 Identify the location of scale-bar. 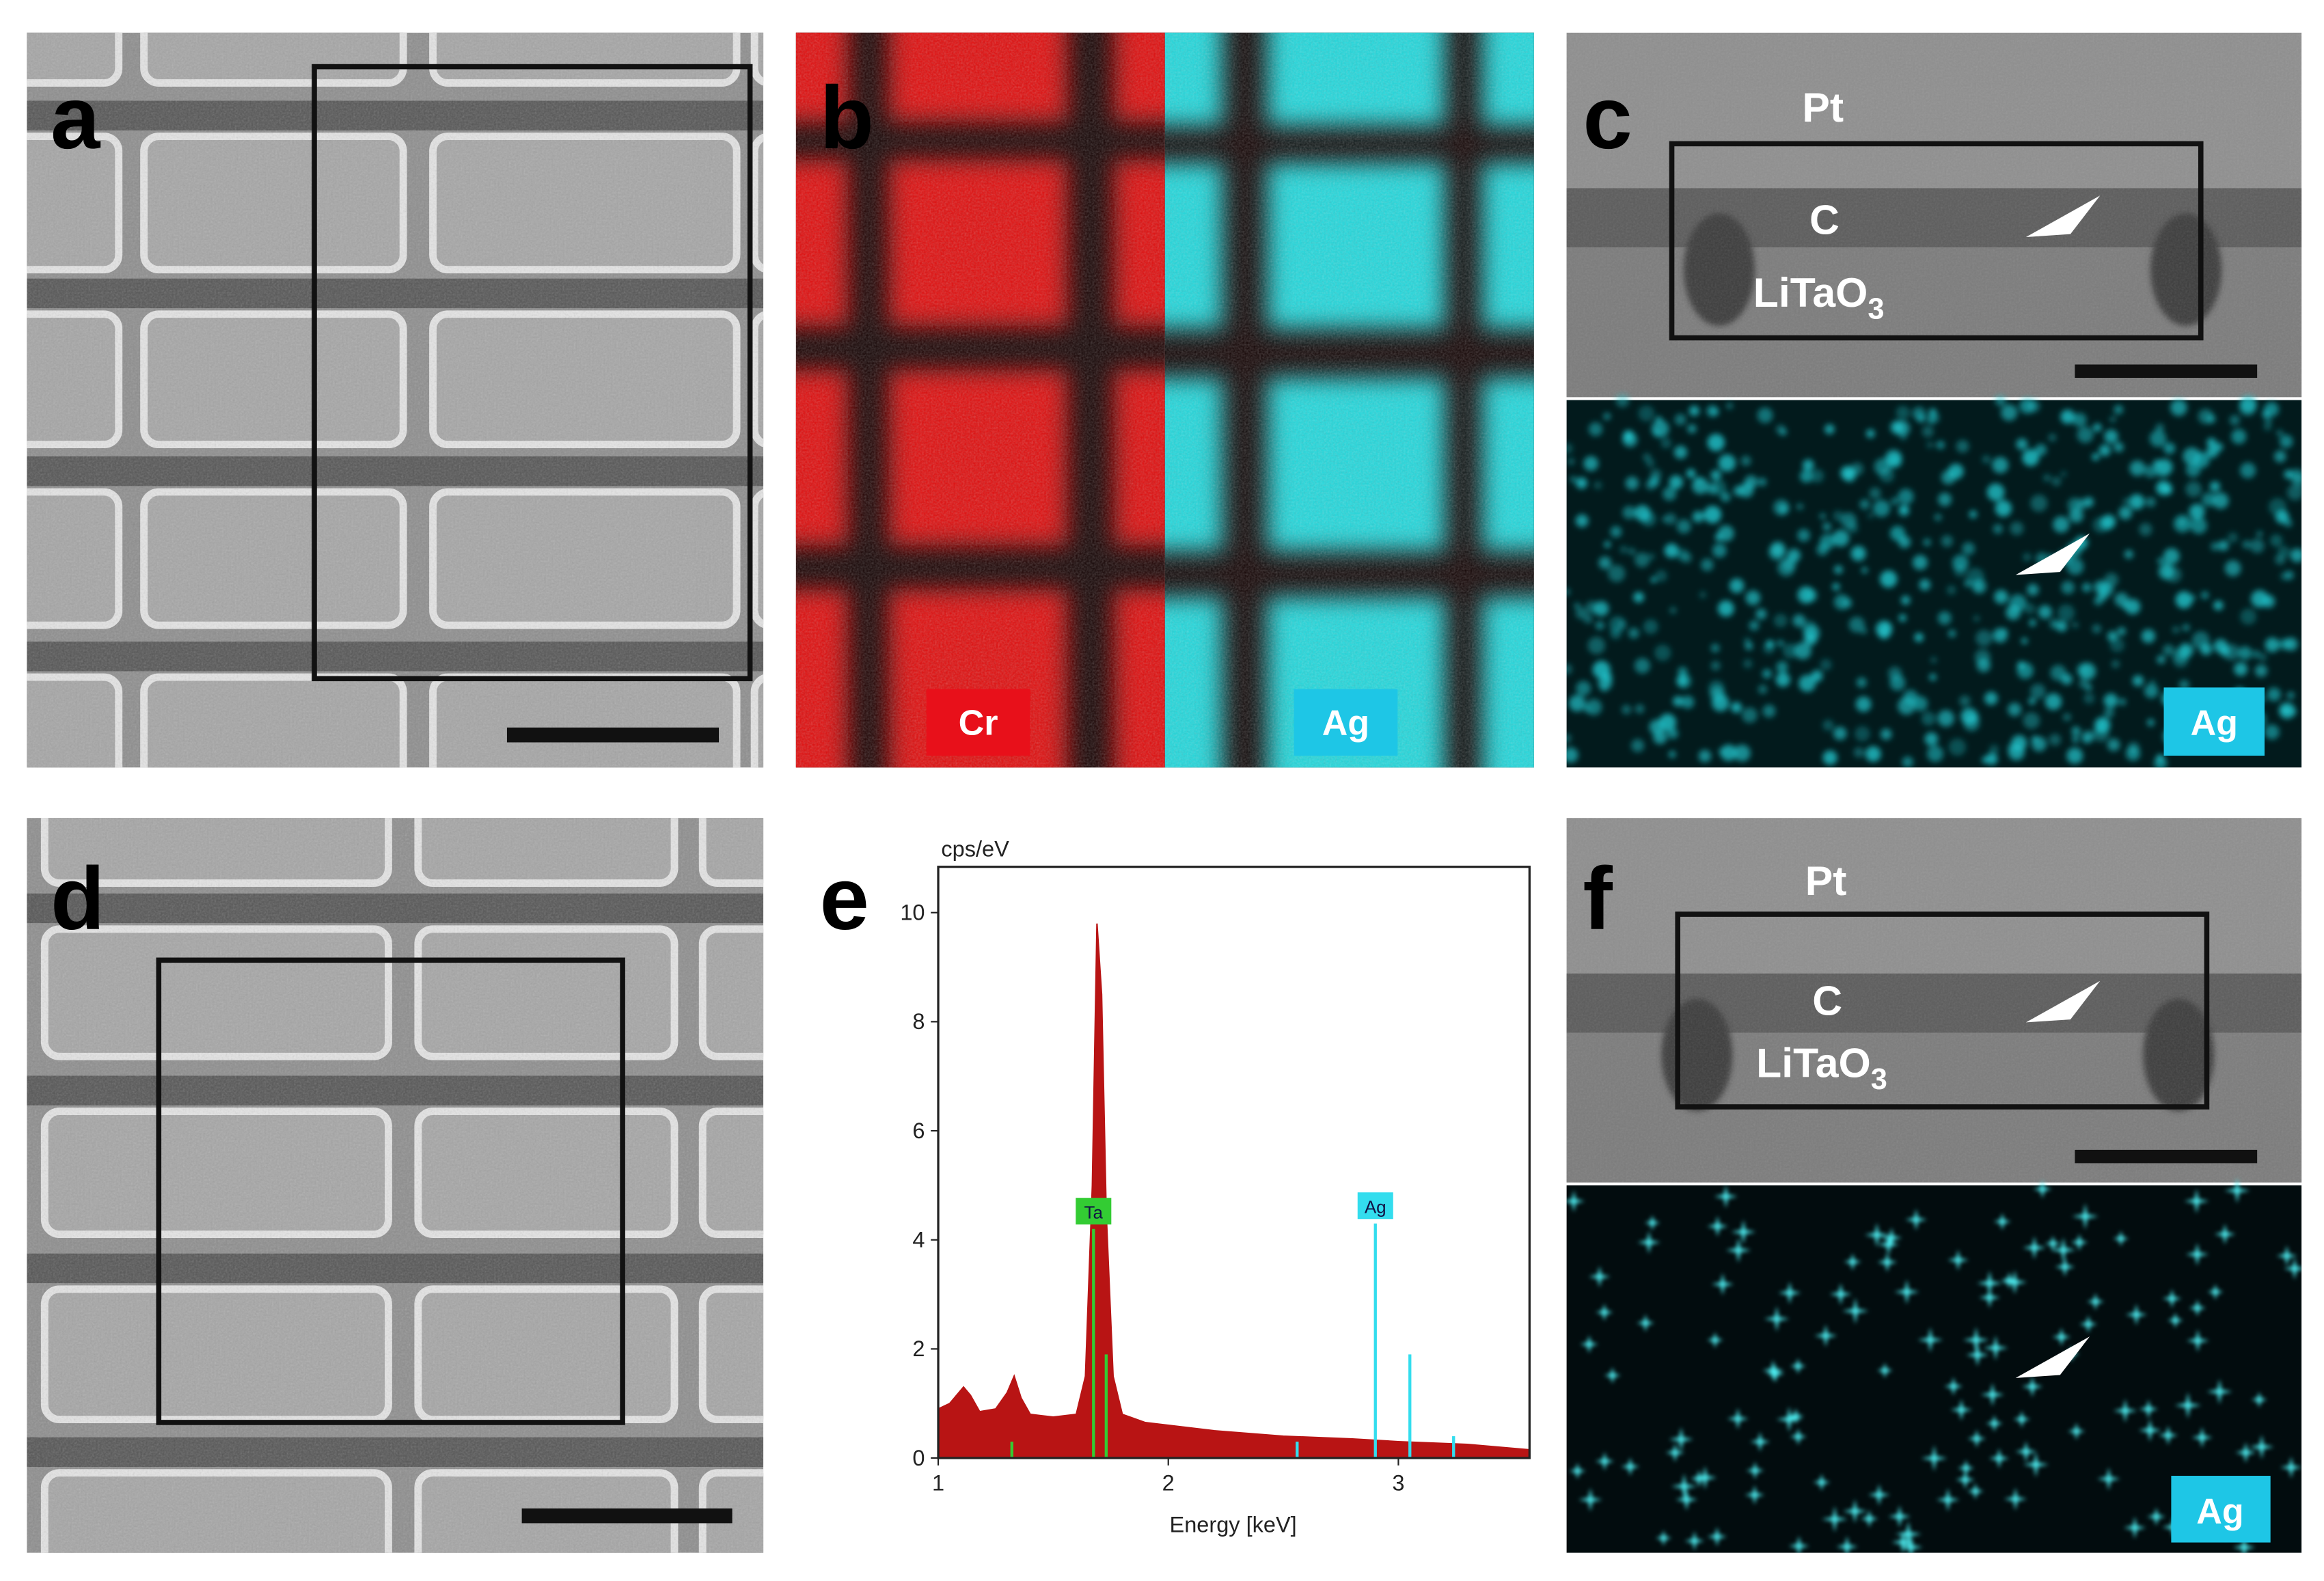
(627, 1516).